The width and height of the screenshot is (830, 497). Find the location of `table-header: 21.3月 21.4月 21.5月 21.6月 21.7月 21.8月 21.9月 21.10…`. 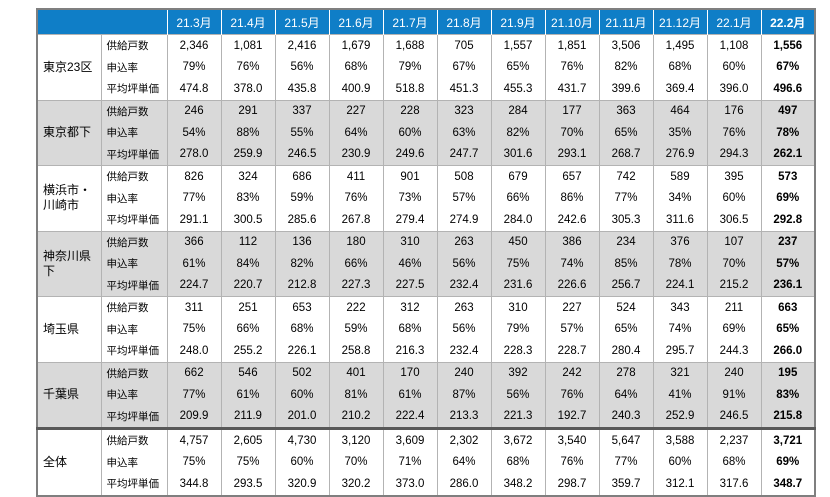

table-header: 21.3月 21.4月 21.5月 21.6月 21.7月 21.8月 21.9月 21.10… is located at coordinates (426, 22).